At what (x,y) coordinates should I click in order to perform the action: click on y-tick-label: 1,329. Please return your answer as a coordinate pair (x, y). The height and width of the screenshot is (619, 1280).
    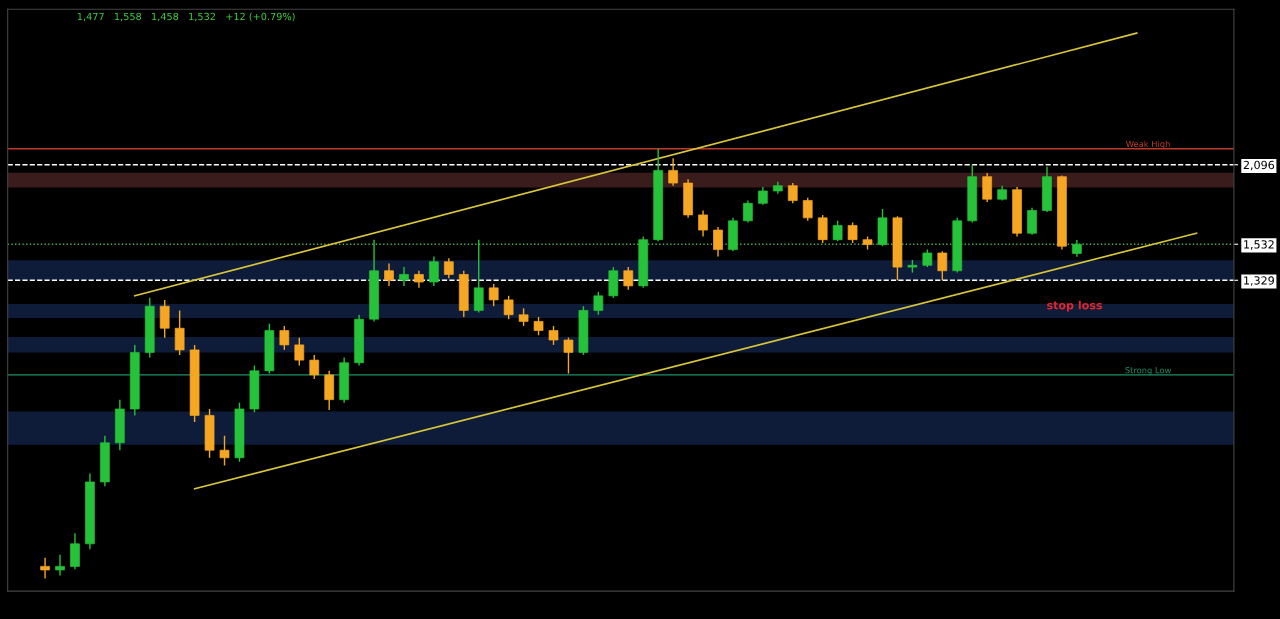
    Looking at the image, I should click on (1259, 281).